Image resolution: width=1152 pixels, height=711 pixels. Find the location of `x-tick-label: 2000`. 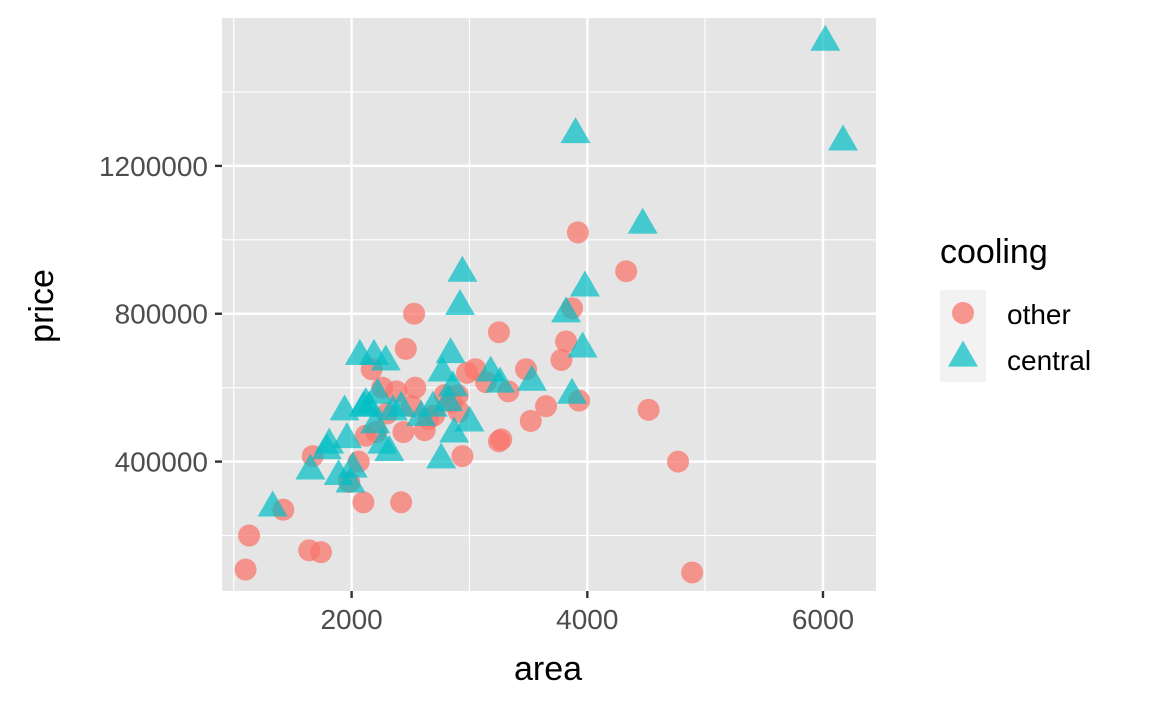

x-tick-label: 2000 is located at coordinates (351, 619).